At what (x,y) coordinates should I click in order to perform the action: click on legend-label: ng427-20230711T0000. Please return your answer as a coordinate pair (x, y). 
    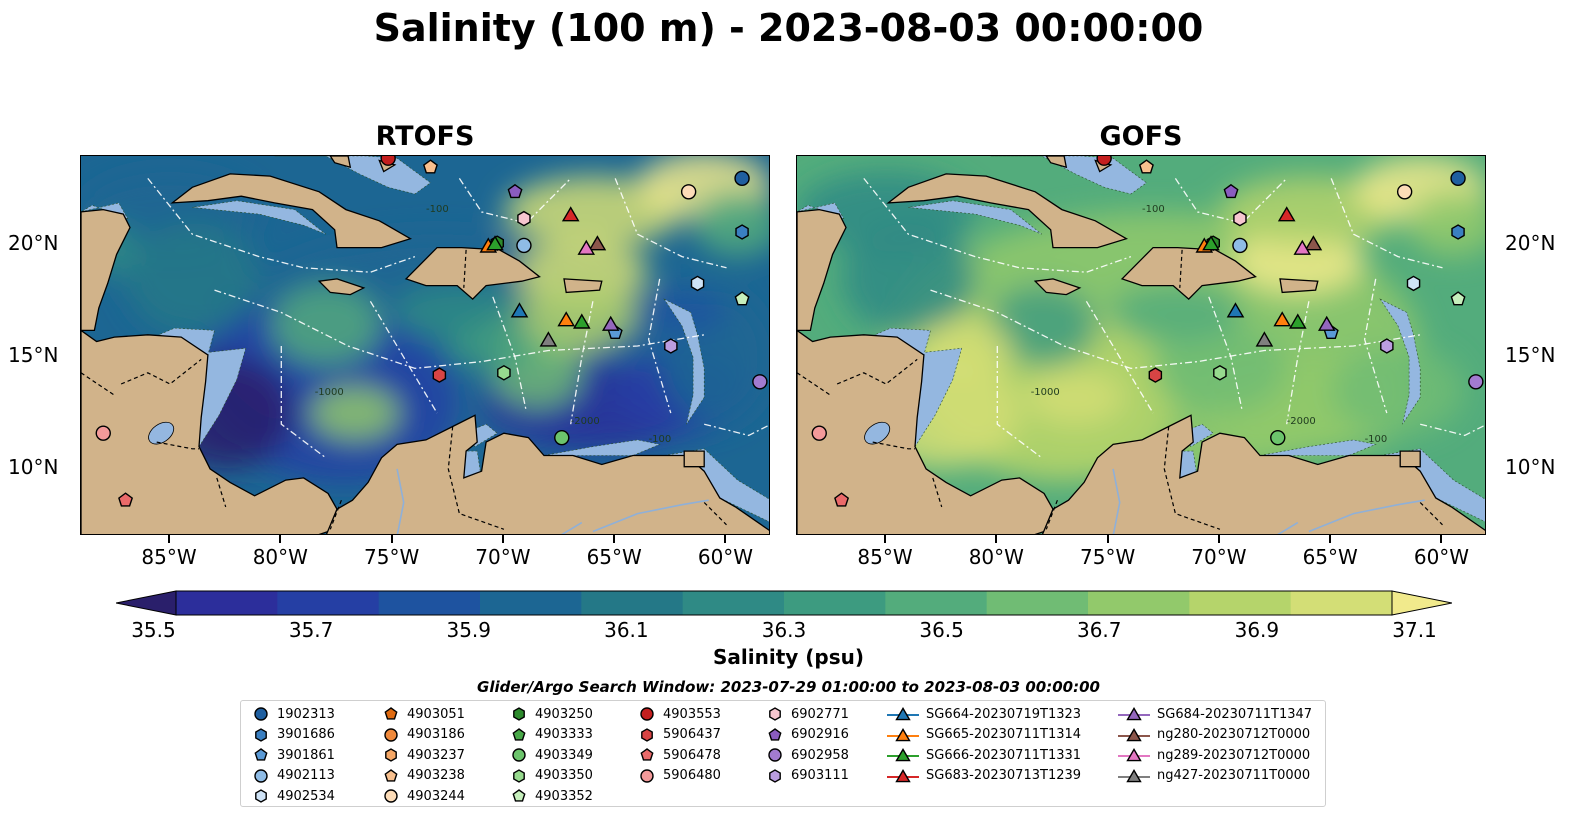
    Looking at the image, I should click on (1234, 775).